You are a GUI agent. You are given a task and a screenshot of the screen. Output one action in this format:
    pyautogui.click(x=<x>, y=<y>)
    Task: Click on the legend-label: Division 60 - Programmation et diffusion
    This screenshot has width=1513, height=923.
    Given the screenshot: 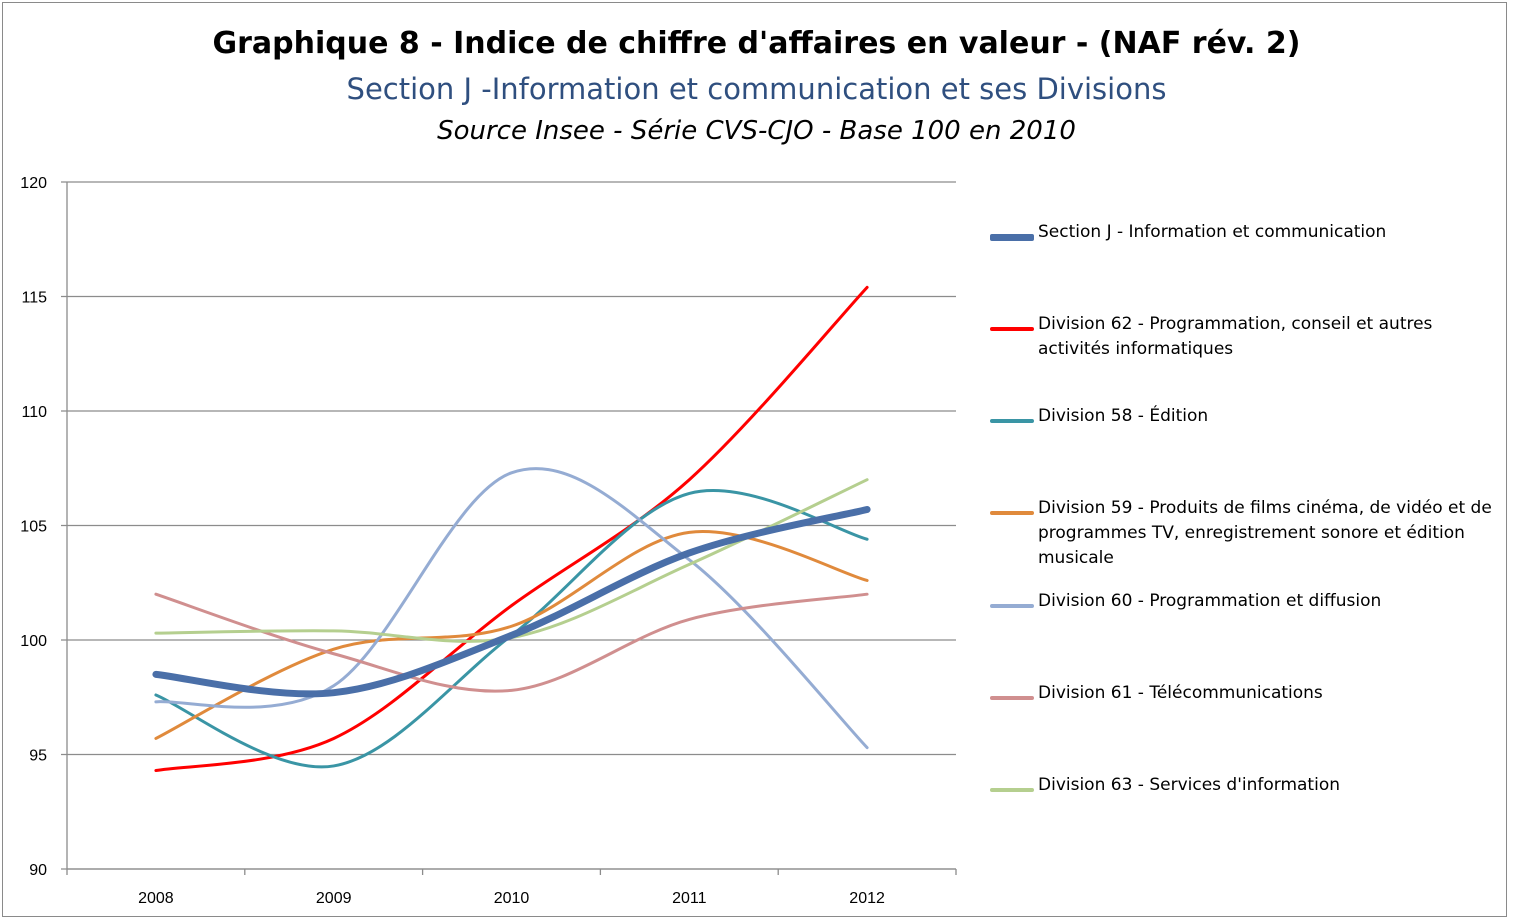 What is the action you would take?
    pyautogui.click(x=1210, y=601)
    